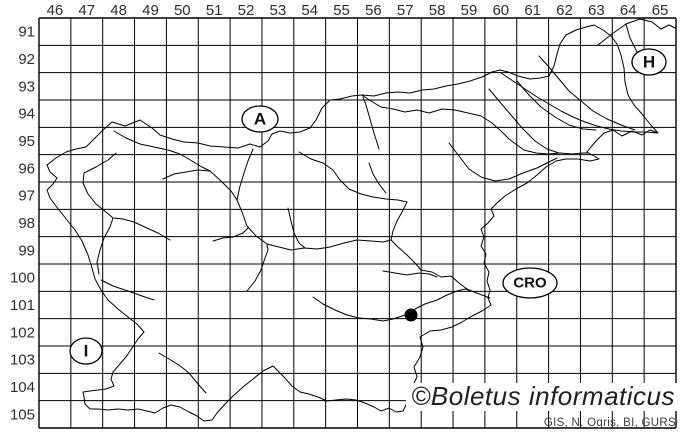  I want to click on x-axis-label: 47, so click(86, 10).